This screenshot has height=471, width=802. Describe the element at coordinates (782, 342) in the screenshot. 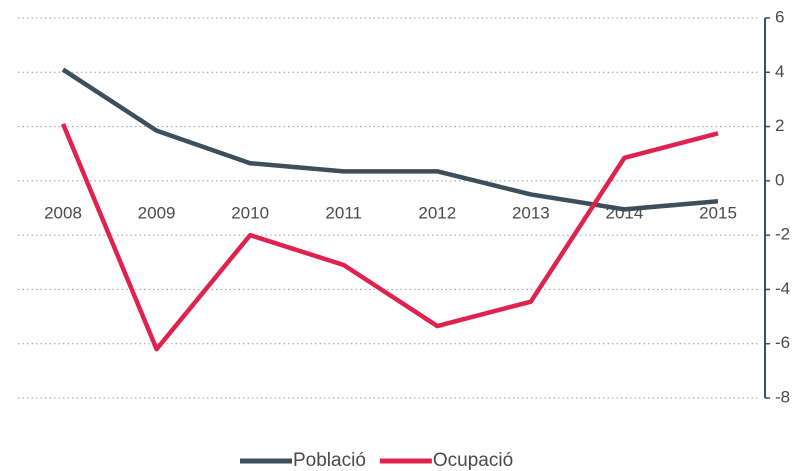

I see `y-tick-label: -6` at that location.